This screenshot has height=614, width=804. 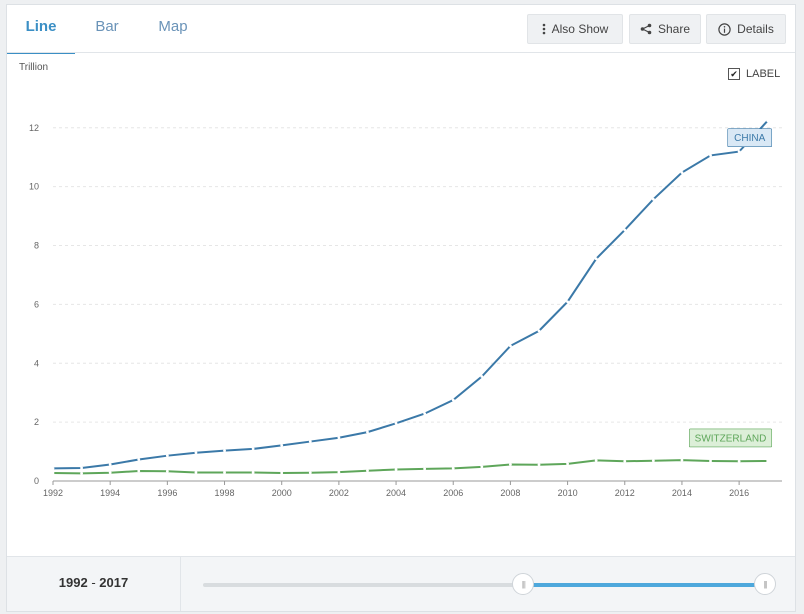 What do you see at coordinates (225, 493) in the screenshot?
I see `x-tick-label: 1998` at bounding box center [225, 493].